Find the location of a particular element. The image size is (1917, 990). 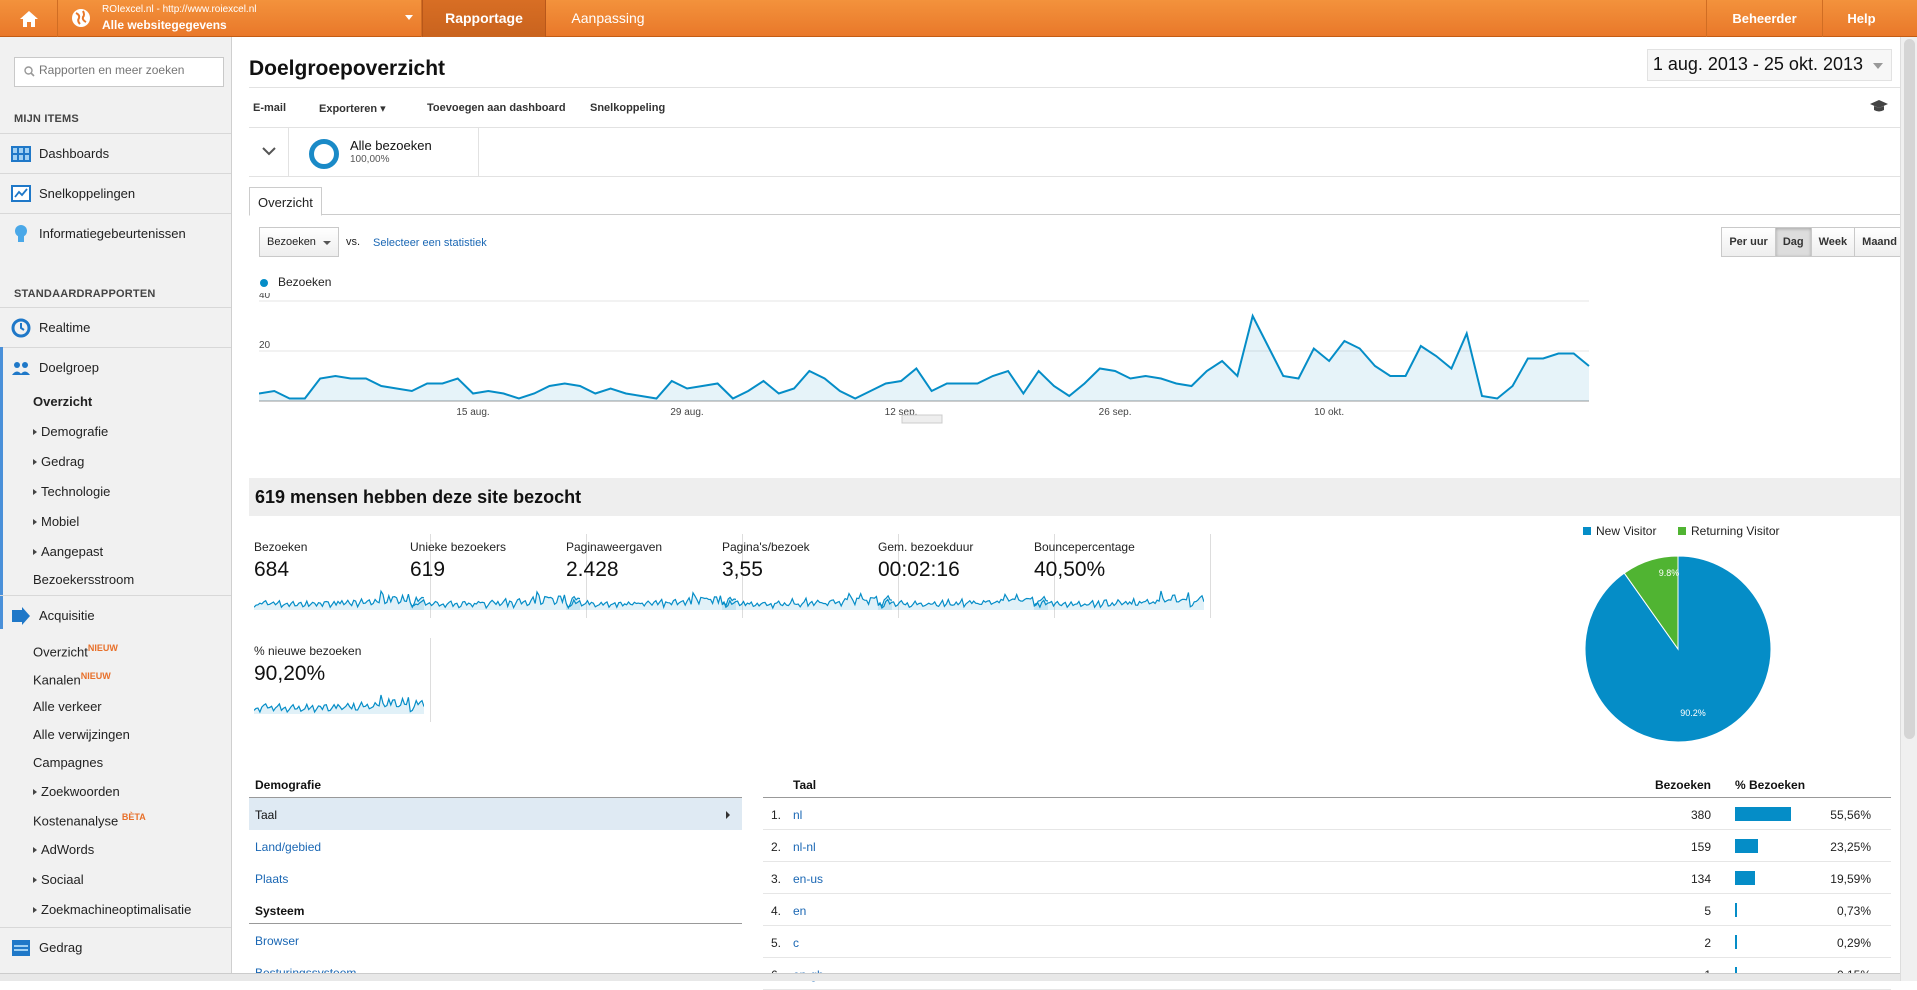

date-range-picker: 1 aug. 2013 - 25 okt. 2013 is located at coordinates (1769, 65).